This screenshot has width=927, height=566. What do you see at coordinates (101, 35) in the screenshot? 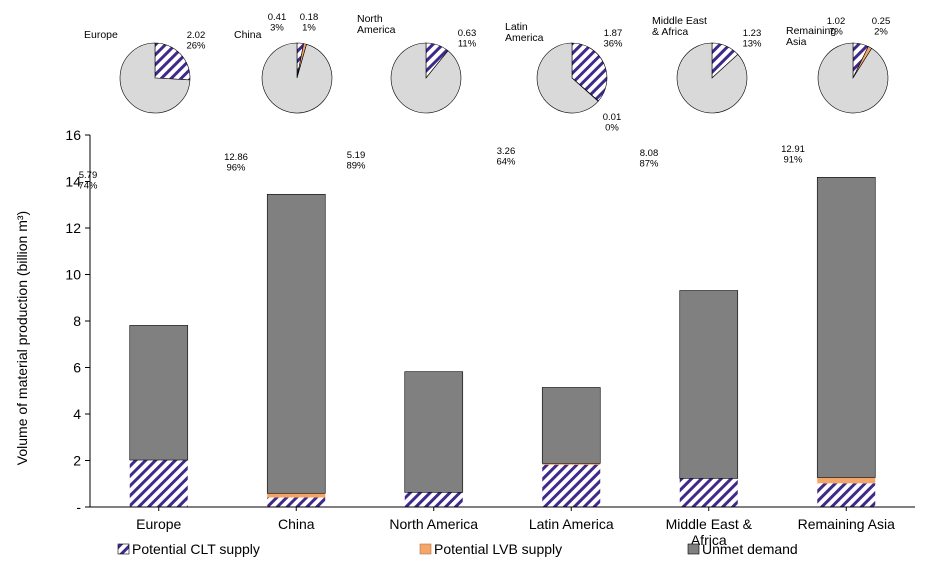
I see `pie-title: Europe` at bounding box center [101, 35].